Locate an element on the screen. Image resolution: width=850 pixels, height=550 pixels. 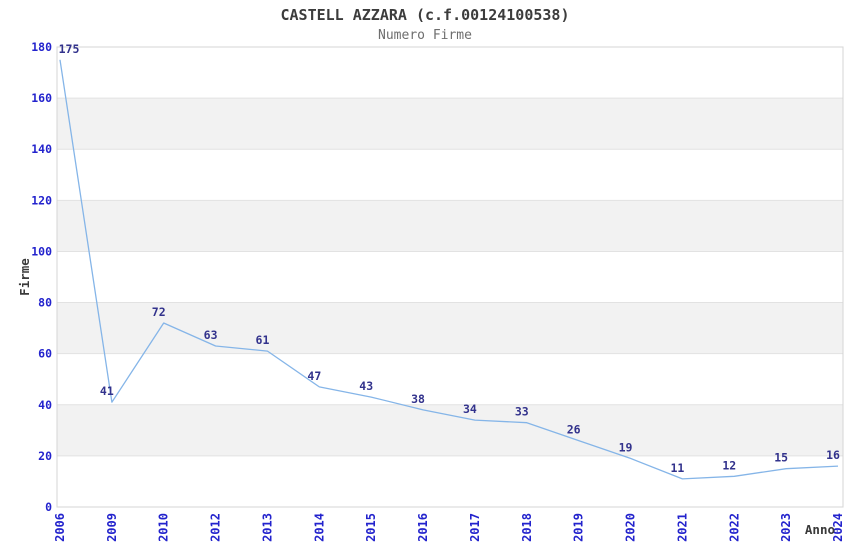
data-point-label: 47 is located at coordinates (314, 376).